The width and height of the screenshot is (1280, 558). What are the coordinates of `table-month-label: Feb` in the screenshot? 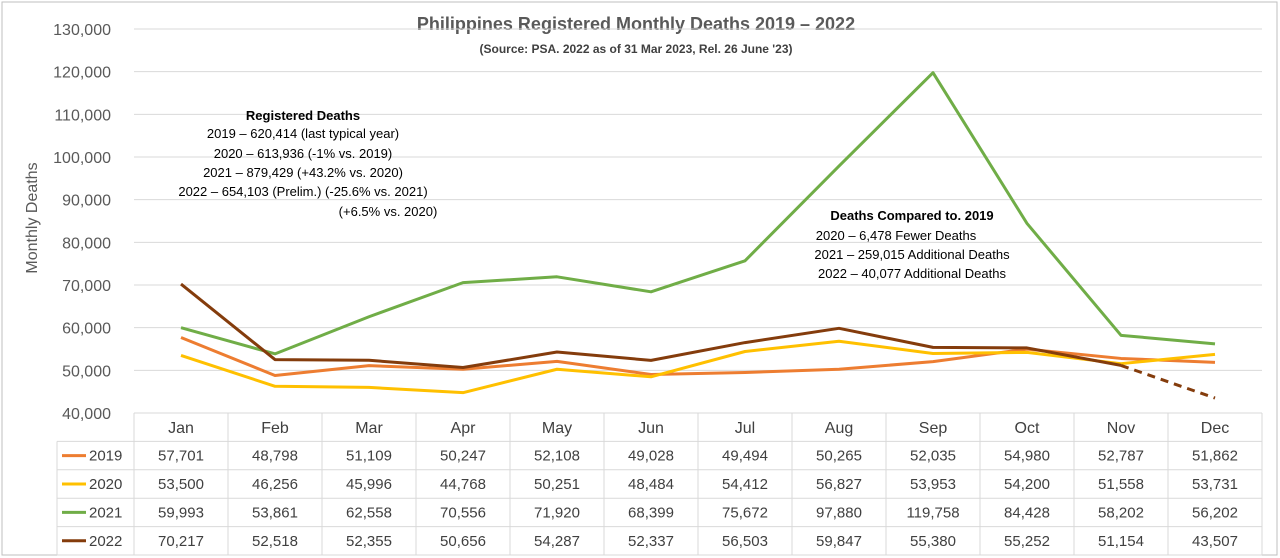 It's located at (275, 428).